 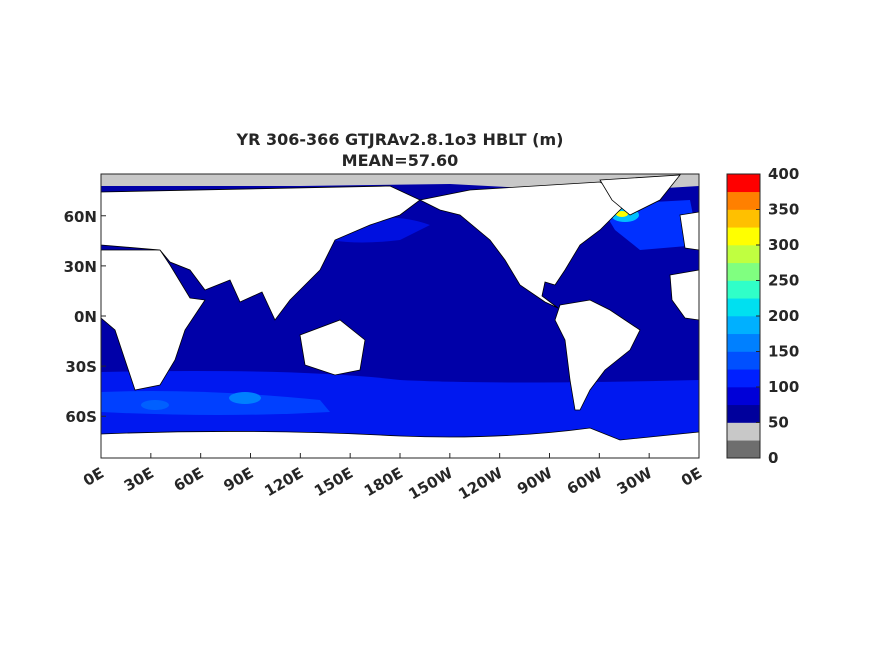 I want to click on colorbar-tick-label: 150, so click(x=783, y=352).